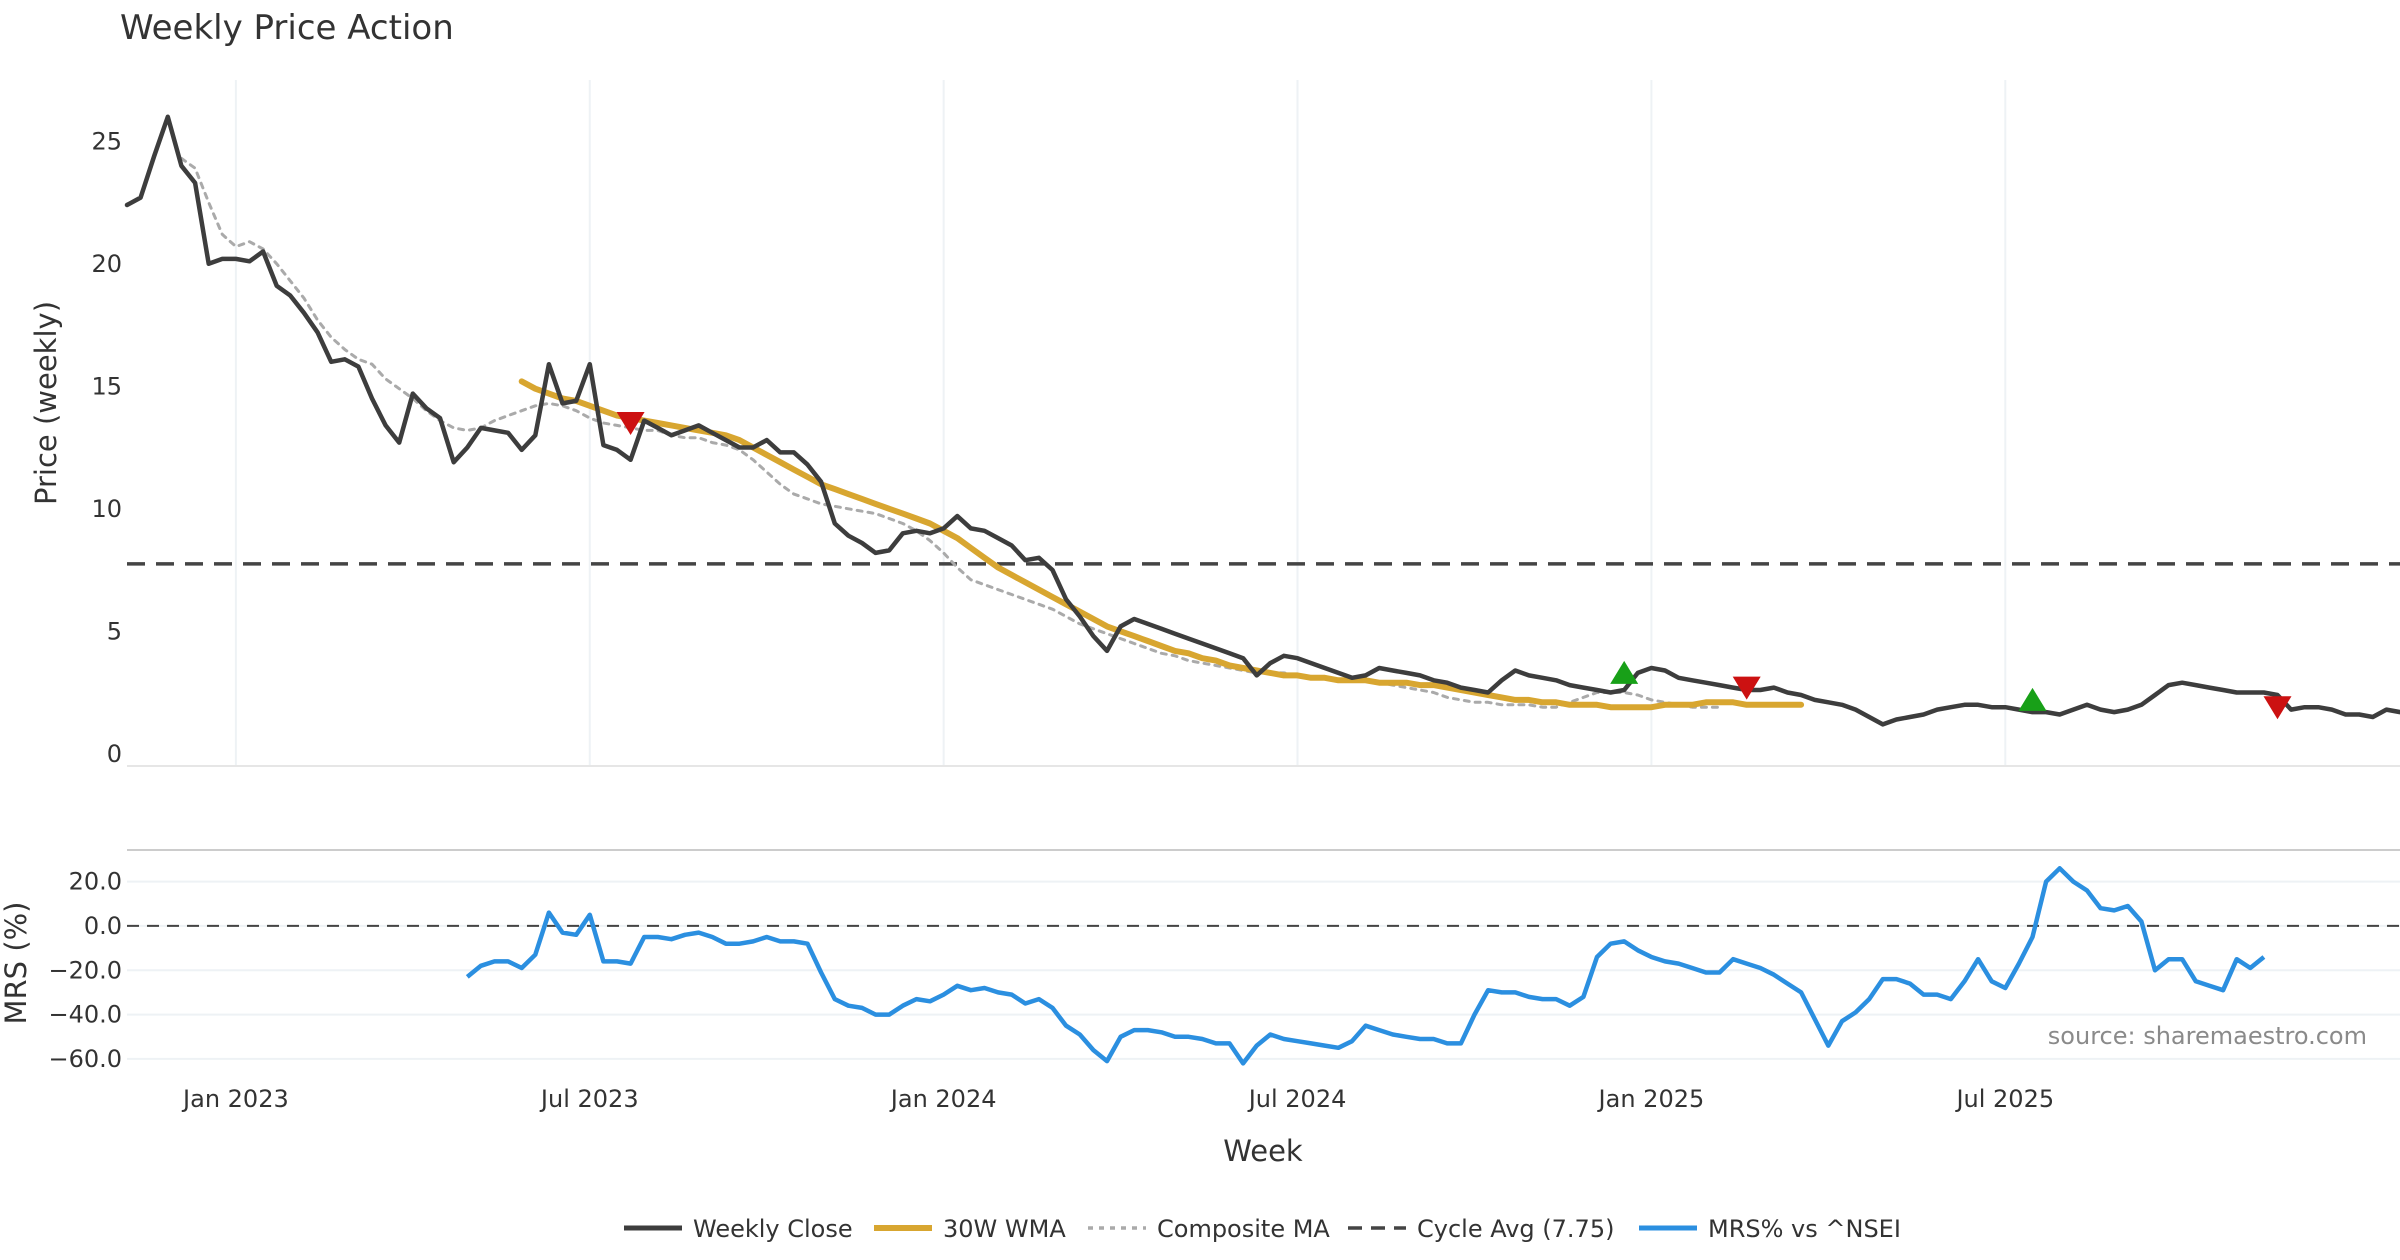  What do you see at coordinates (1161, 544) in the screenshot?
I see `wma-30w-line` at bounding box center [1161, 544].